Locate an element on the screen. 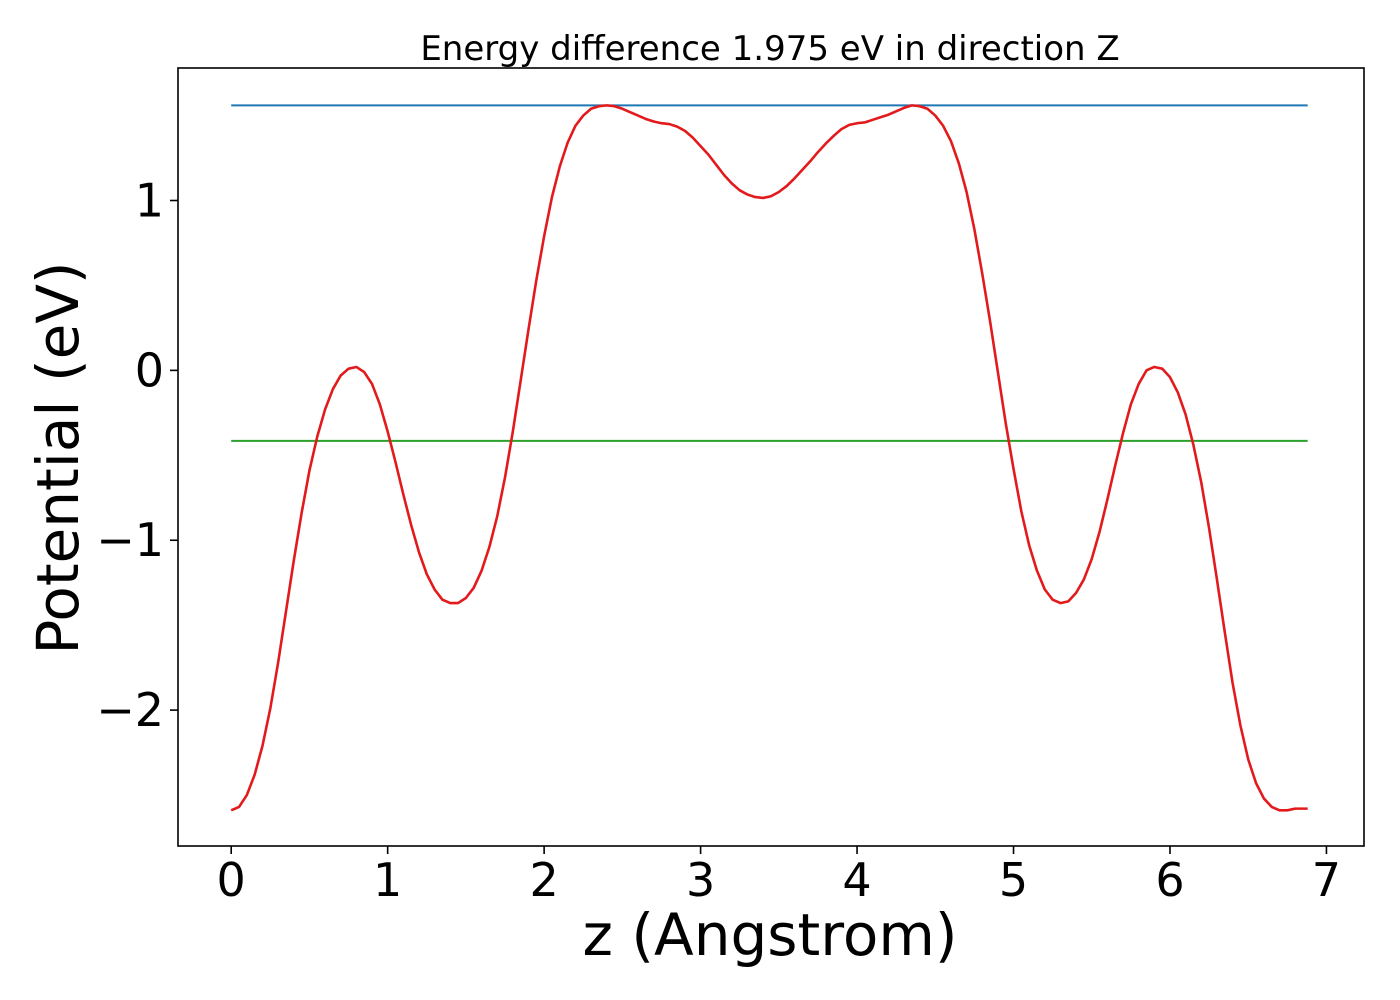  y-tick-label: −2 is located at coordinates (130, 710).